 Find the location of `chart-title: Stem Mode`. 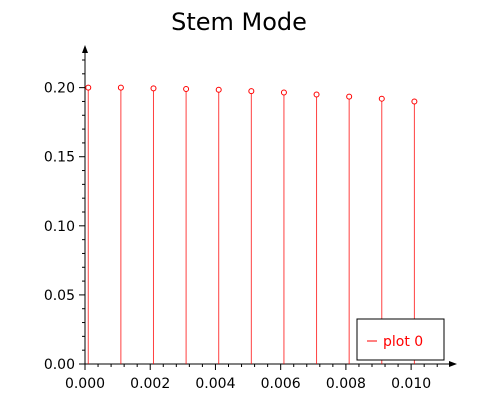

chart-title: Stem Mode is located at coordinates (239, 22).